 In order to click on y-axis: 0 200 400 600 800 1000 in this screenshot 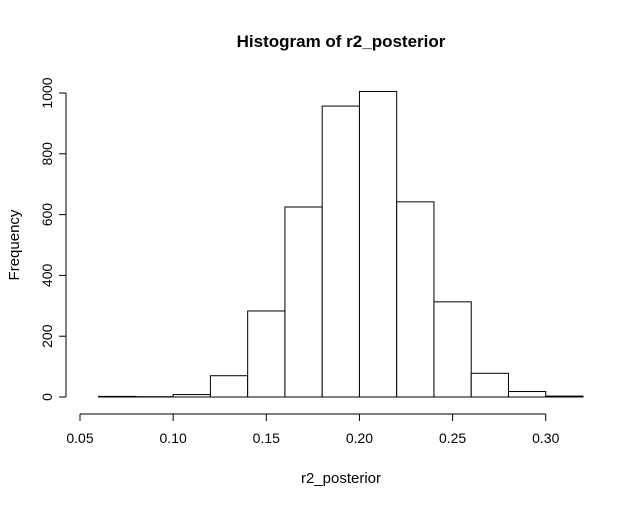, I will do `click(53, 239)`.